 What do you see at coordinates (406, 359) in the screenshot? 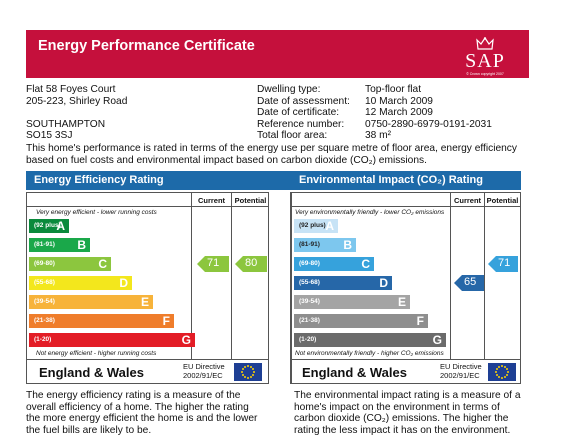
I see `footer-divider` at bounding box center [406, 359].